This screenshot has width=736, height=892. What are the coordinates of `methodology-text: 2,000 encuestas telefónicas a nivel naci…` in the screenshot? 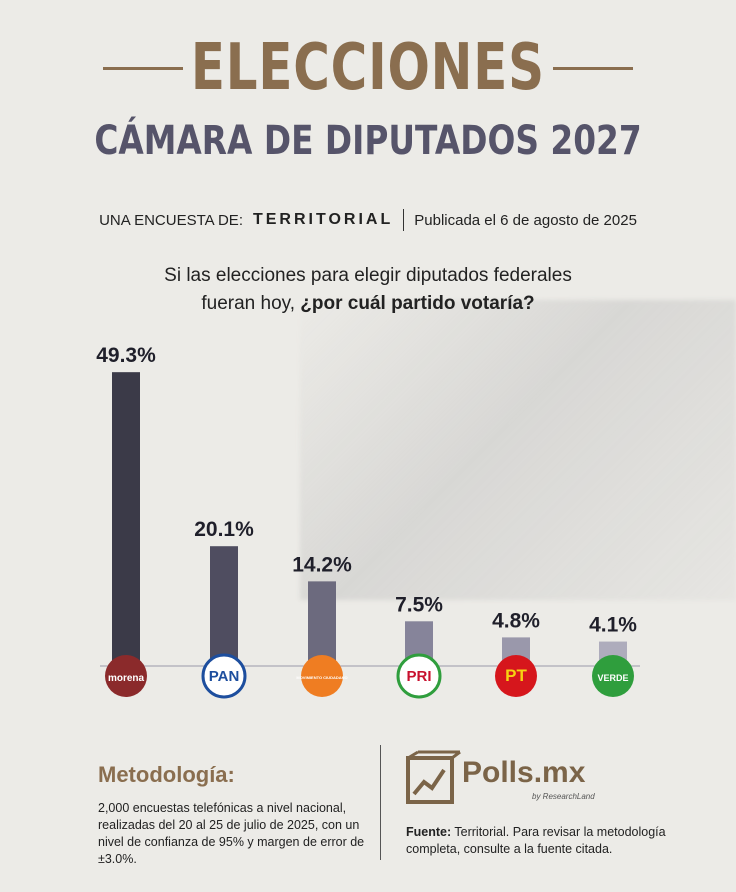 It's located at (231, 833).